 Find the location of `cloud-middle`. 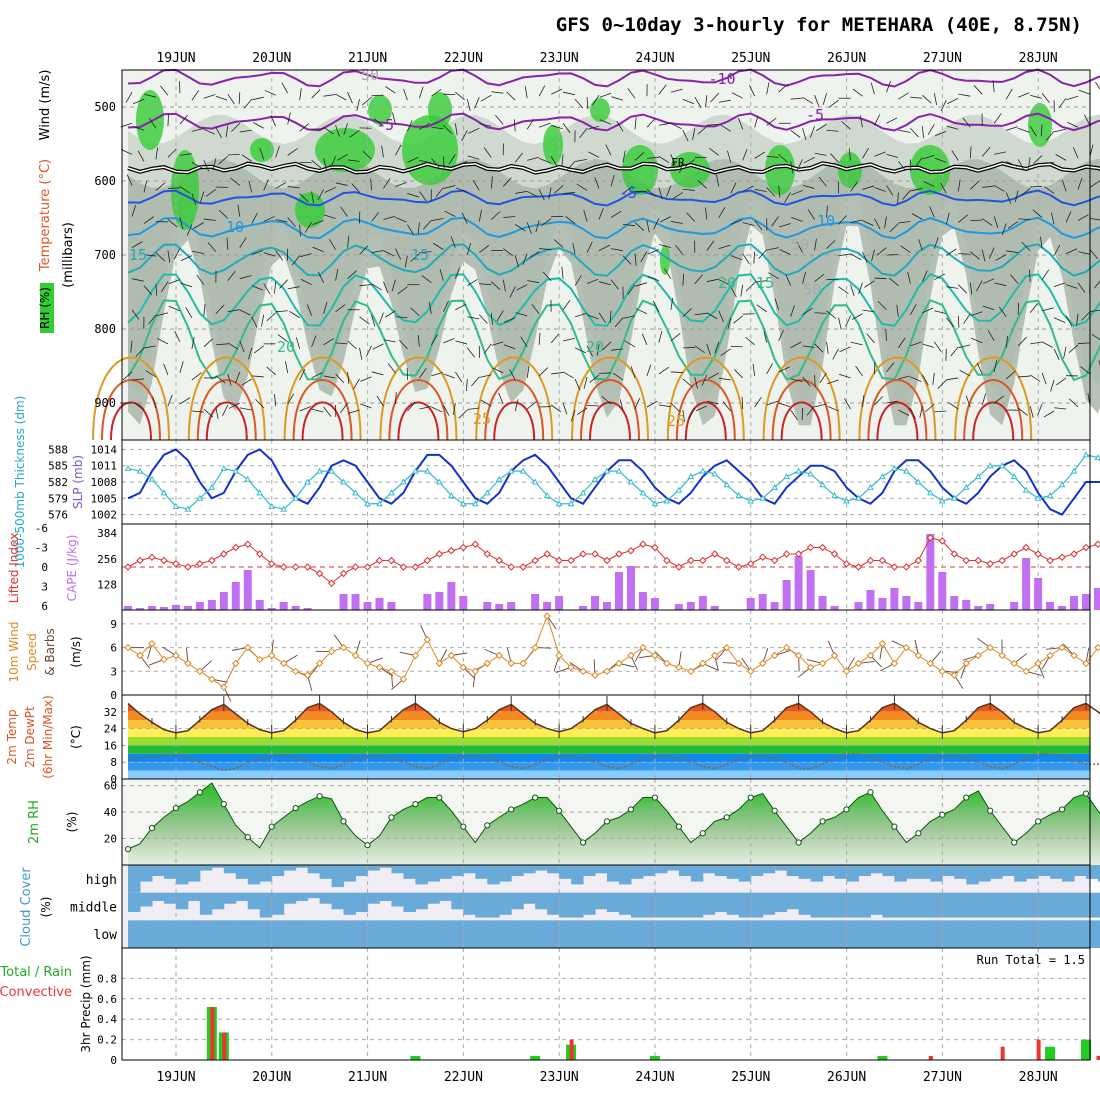

cloud-middle is located at coordinates (924, 905).